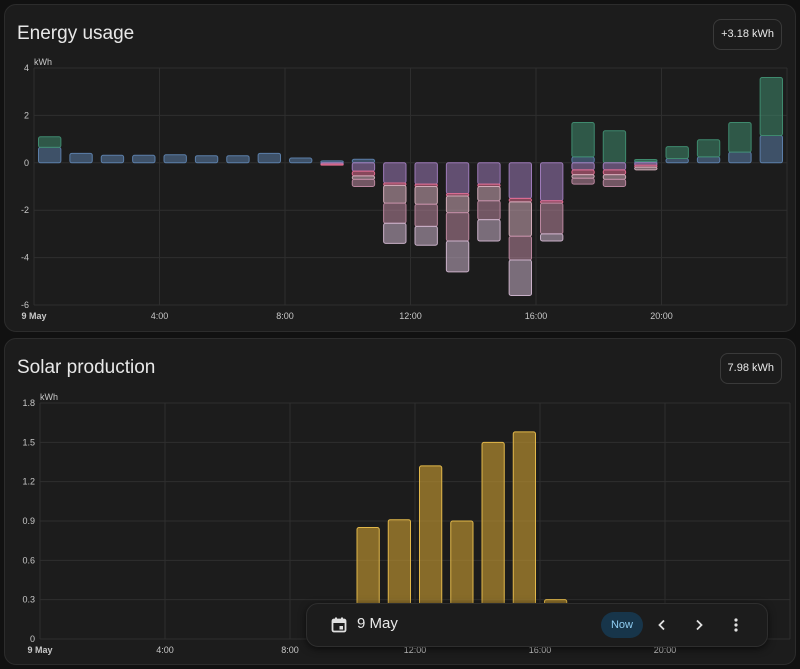 The image size is (800, 669). I want to click on y-tick-label: 4, so click(26, 68).